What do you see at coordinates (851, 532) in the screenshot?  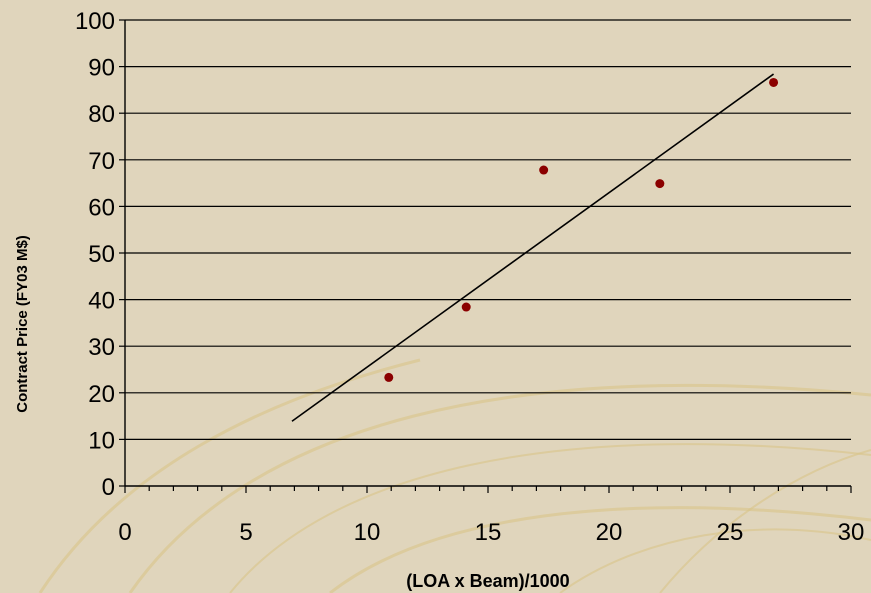 I see `x-tick-label: 30` at bounding box center [851, 532].